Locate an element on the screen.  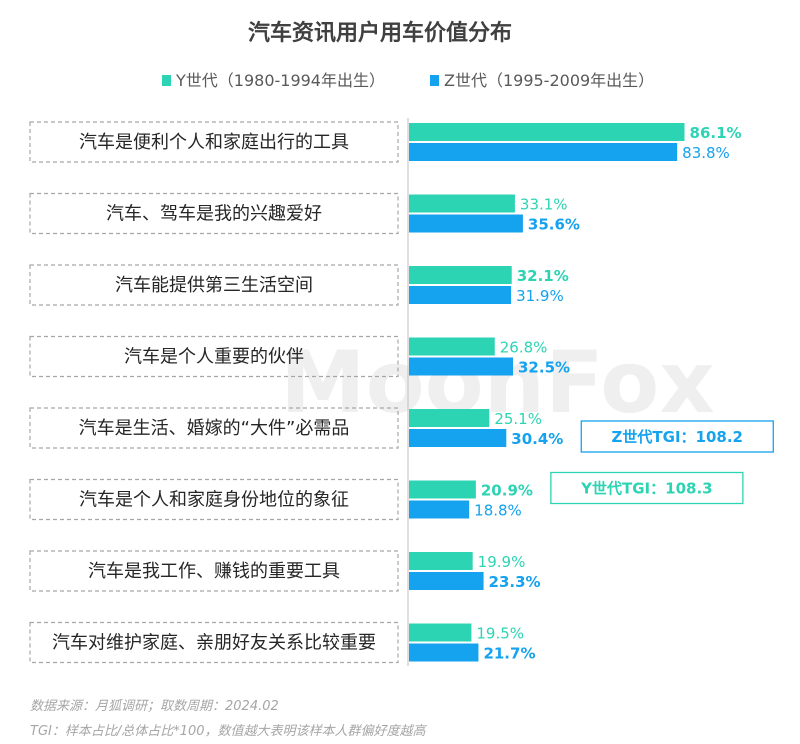
value-label-z-2: 31.9% is located at coordinates (540, 296).